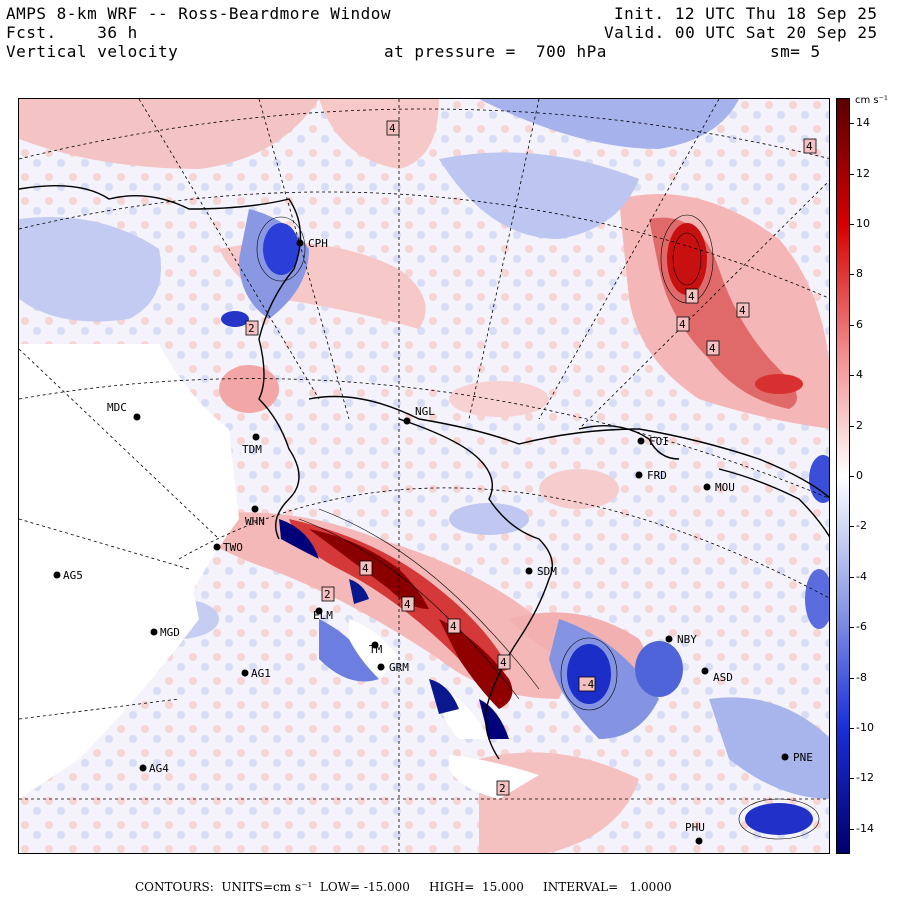 The height and width of the screenshot is (900, 900). What do you see at coordinates (252, 449) in the screenshot?
I see `station-label: TDM` at bounding box center [252, 449].